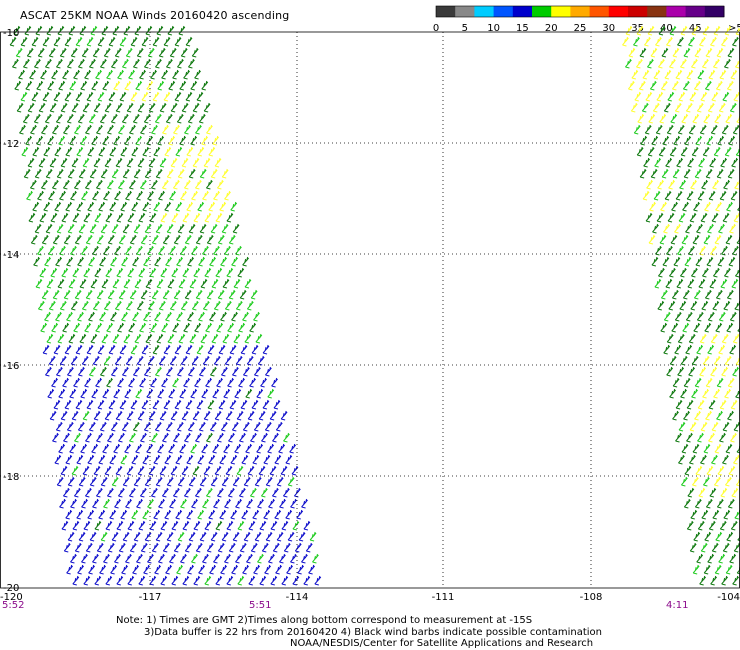  What do you see at coordinates (638, 11) in the screenshot?
I see `colorbar-swatch` at bounding box center [638, 11].